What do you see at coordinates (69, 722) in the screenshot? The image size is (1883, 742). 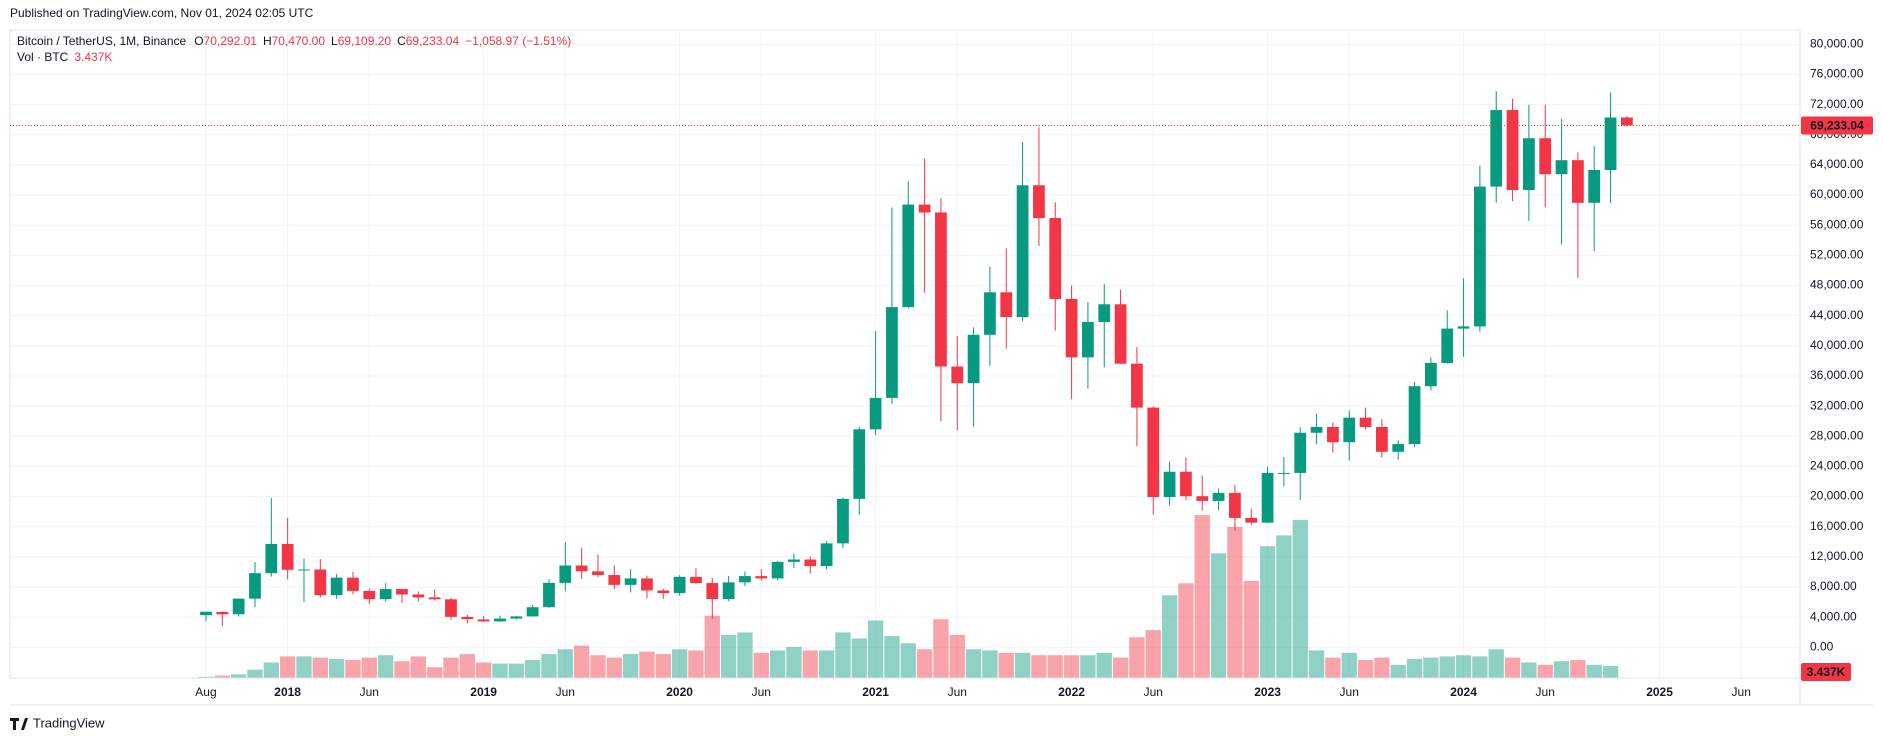 I see `footer-brand: TradingView` at bounding box center [69, 722].